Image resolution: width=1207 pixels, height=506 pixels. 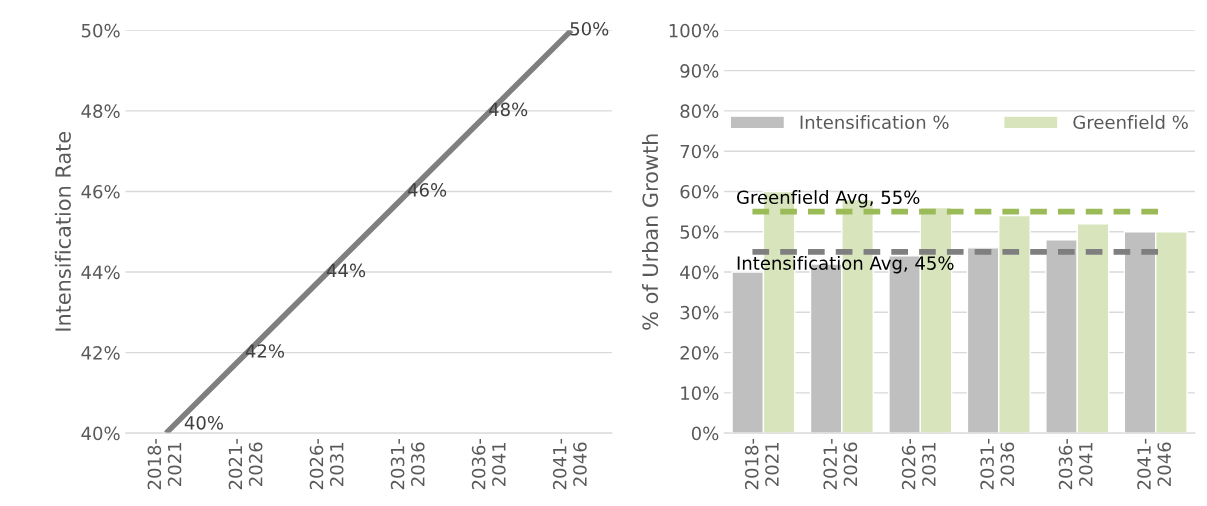 What do you see at coordinates (699, 353) in the screenshot?
I see `y-tick-label: 20%` at bounding box center [699, 353].